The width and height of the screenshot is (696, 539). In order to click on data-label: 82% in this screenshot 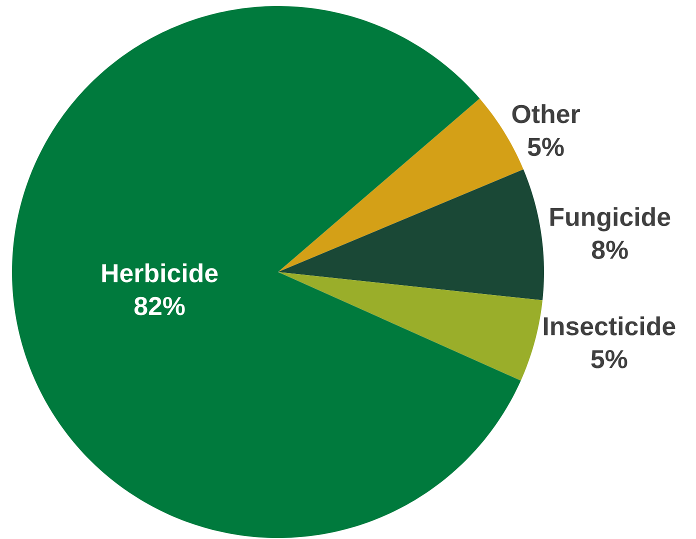, I will do `click(159, 306)`.